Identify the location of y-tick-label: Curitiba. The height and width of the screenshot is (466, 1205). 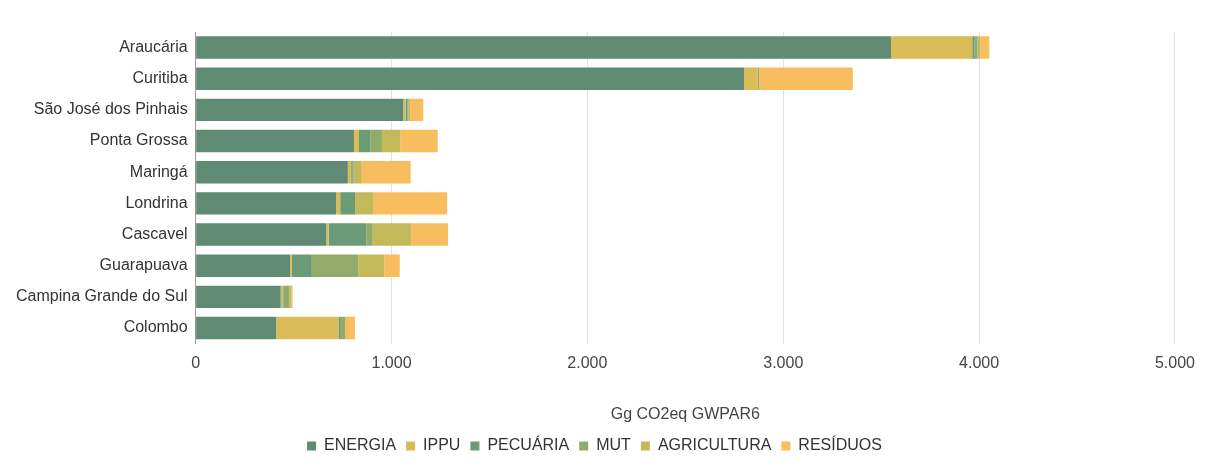
(160, 78).